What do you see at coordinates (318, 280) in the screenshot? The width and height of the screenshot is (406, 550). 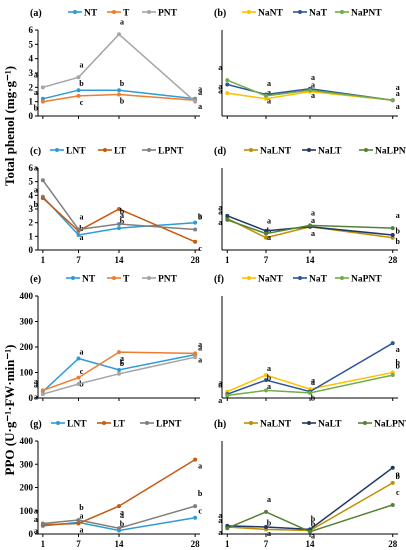 I see `legend-label: NaT` at bounding box center [318, 280].